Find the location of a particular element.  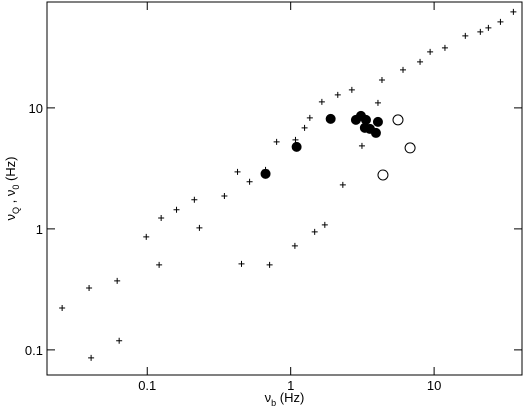

label-part: 0 is located at coordinates (16, 187).